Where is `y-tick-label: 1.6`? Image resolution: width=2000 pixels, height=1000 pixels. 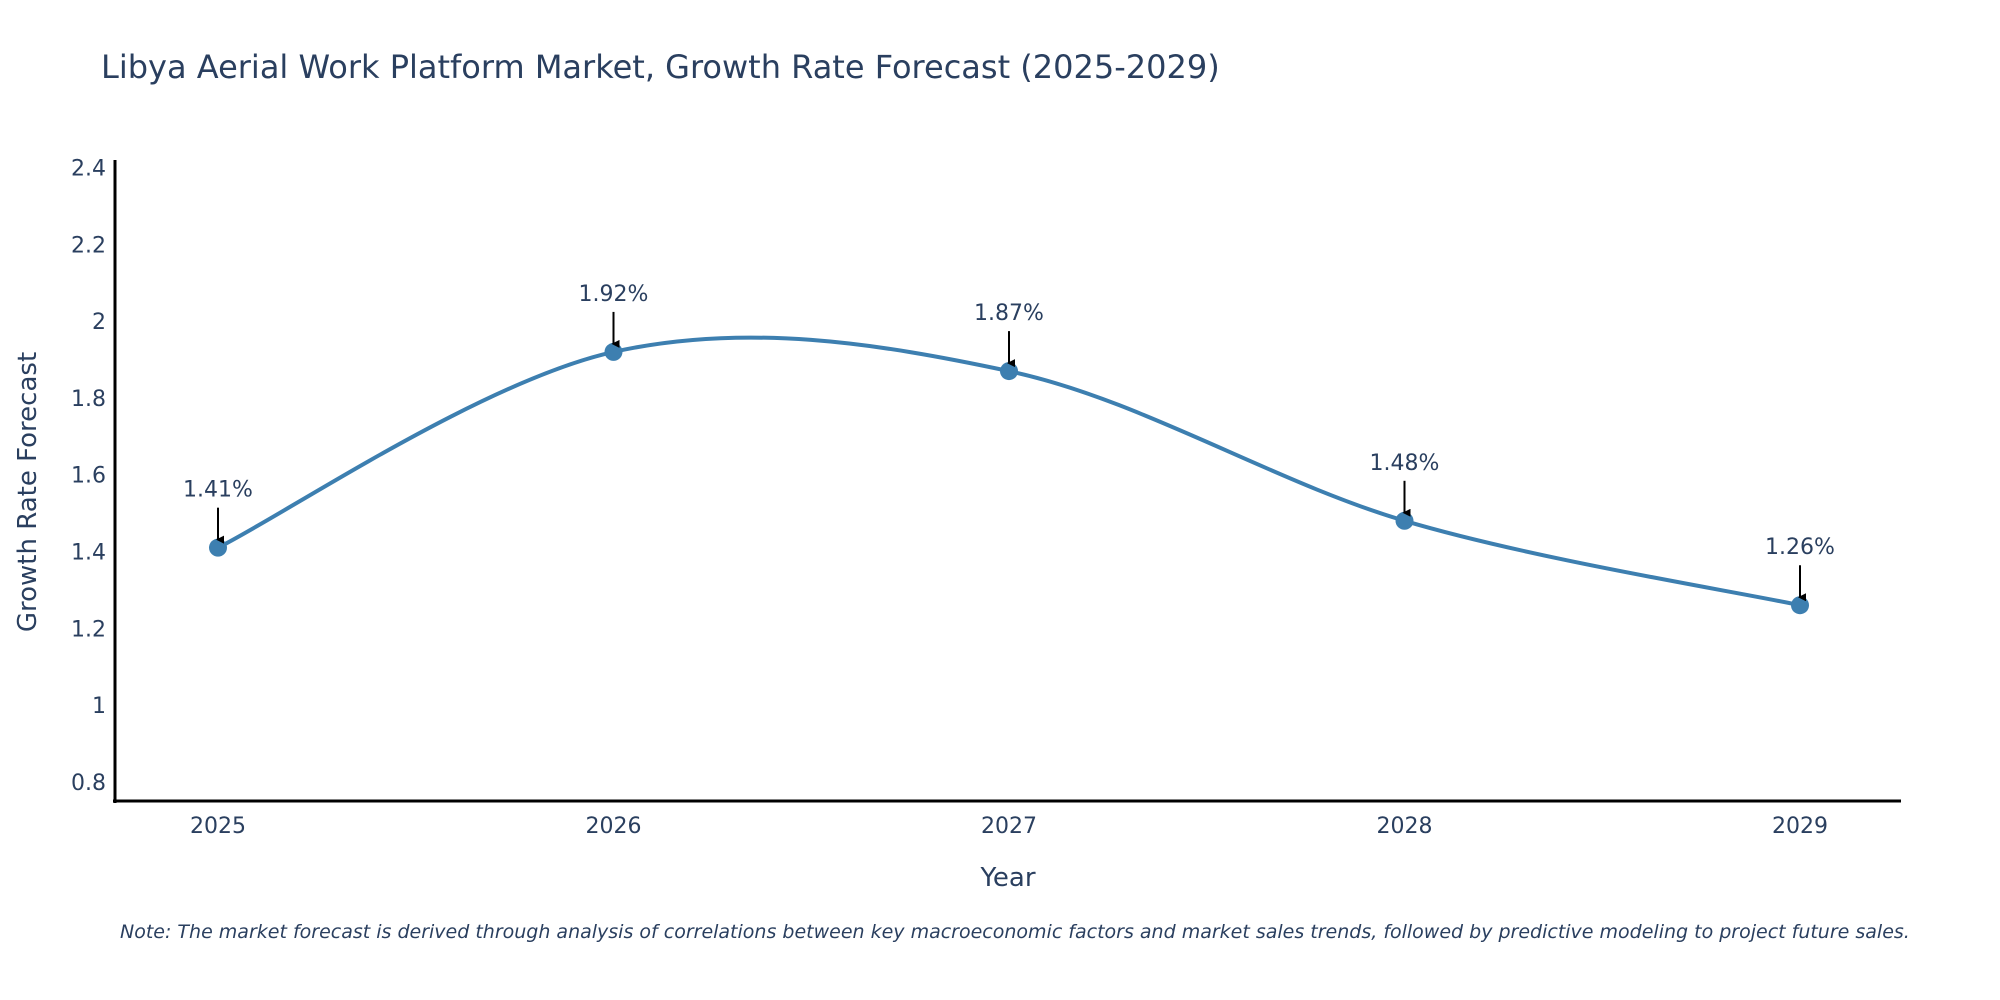
y-tick-label: 1.6 is located at coordinates (88, 476).